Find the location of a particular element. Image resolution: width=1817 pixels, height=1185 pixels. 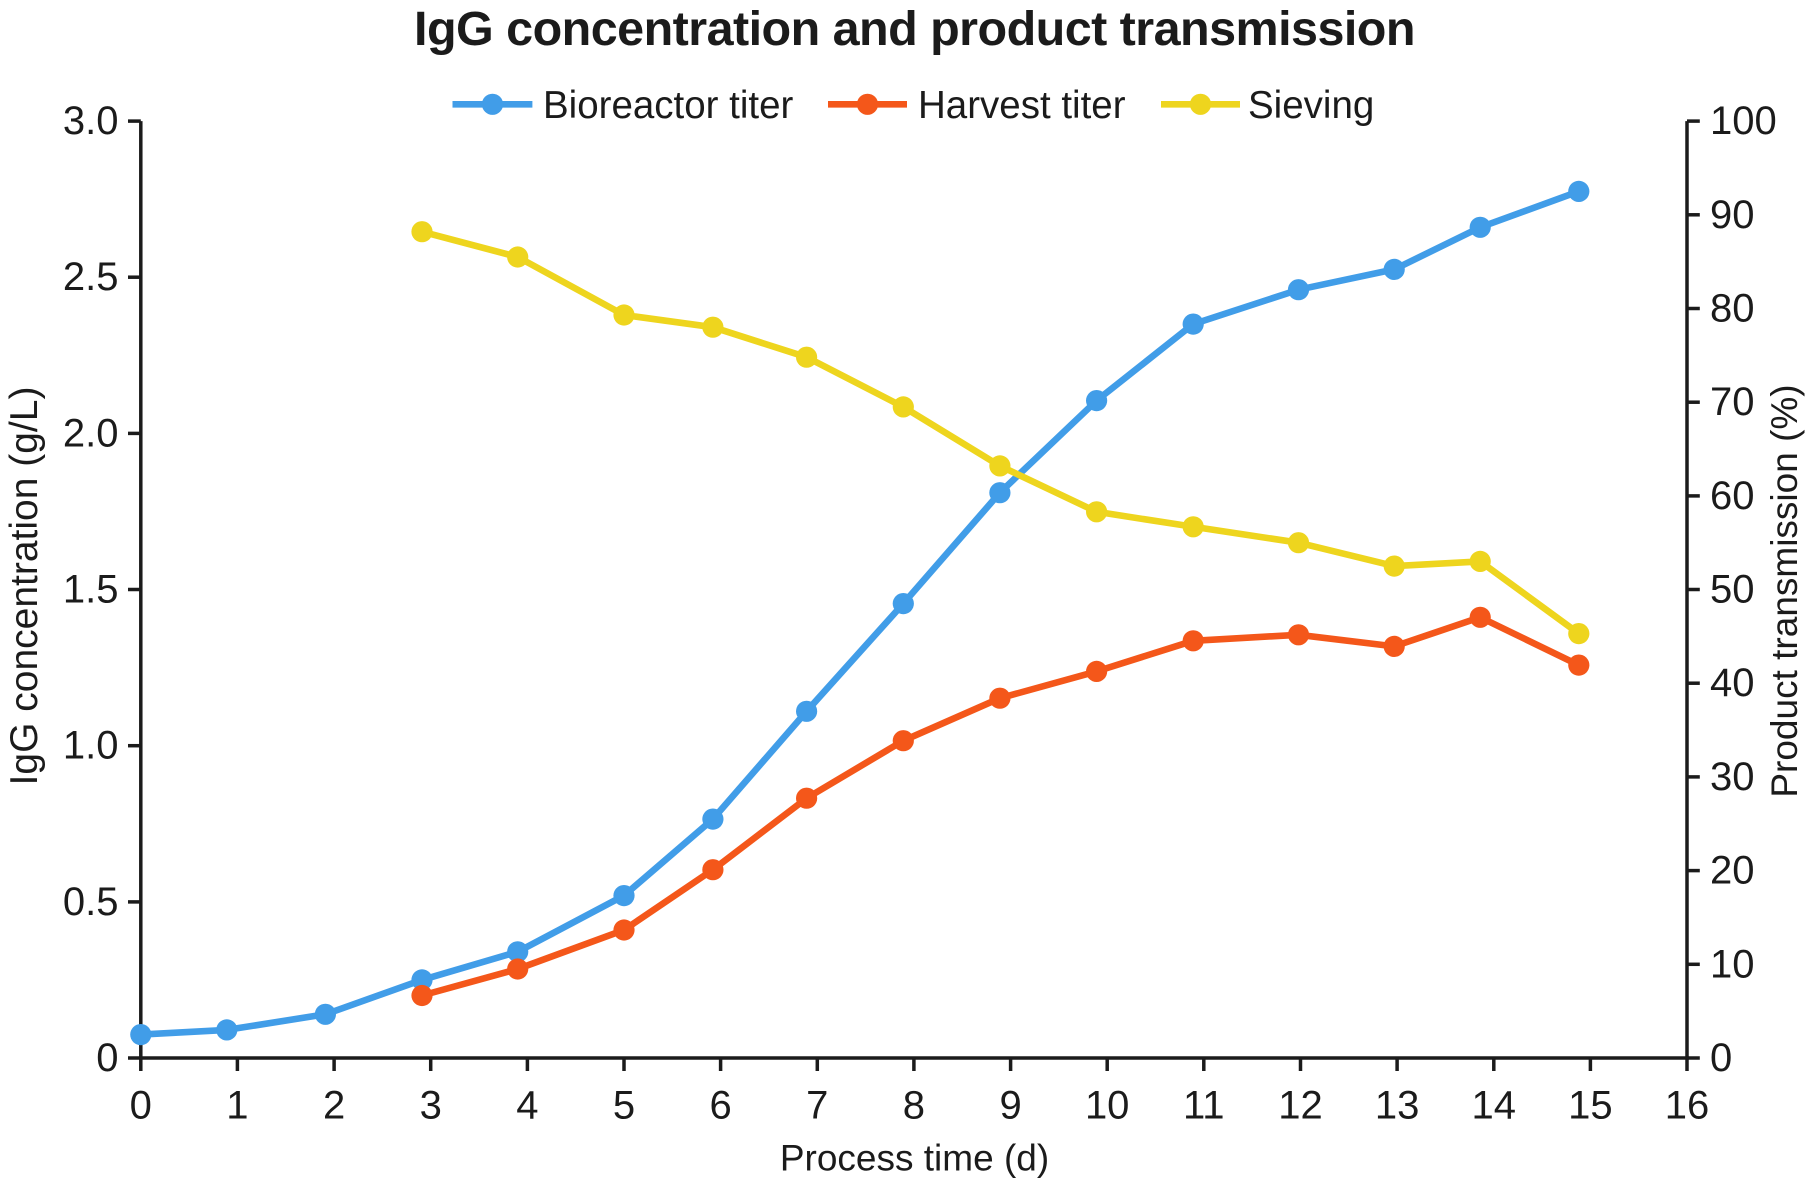

svg-text: 70 is located at coordinates (1732, 402).